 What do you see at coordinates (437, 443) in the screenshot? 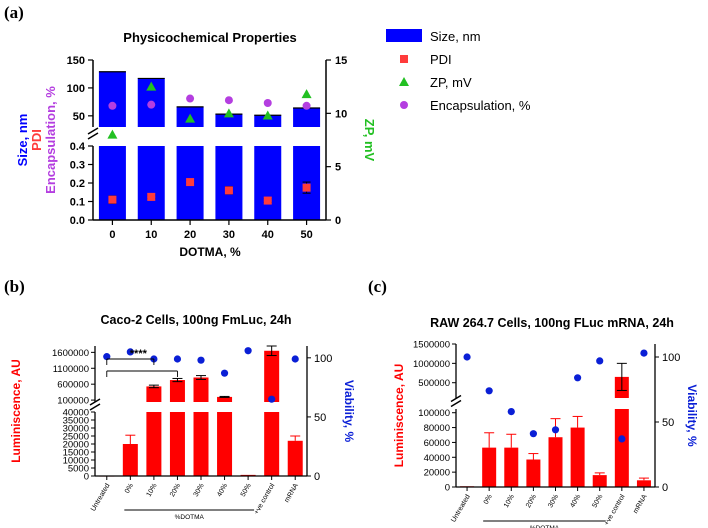
I see `y-tick-label: 60000` at bounding box center [437, 443].